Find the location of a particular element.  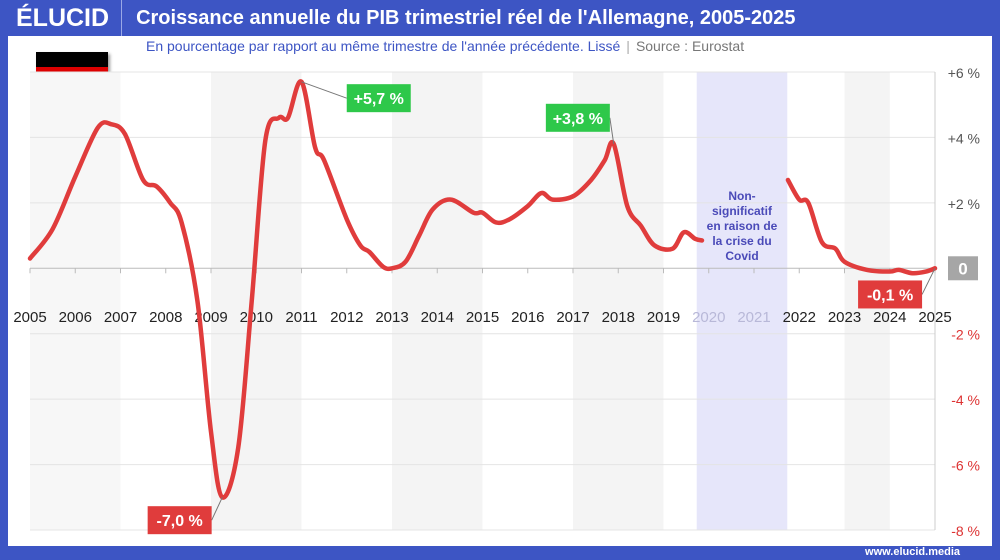

x-tick-label: 2021 is located at coordinates (753, 317).